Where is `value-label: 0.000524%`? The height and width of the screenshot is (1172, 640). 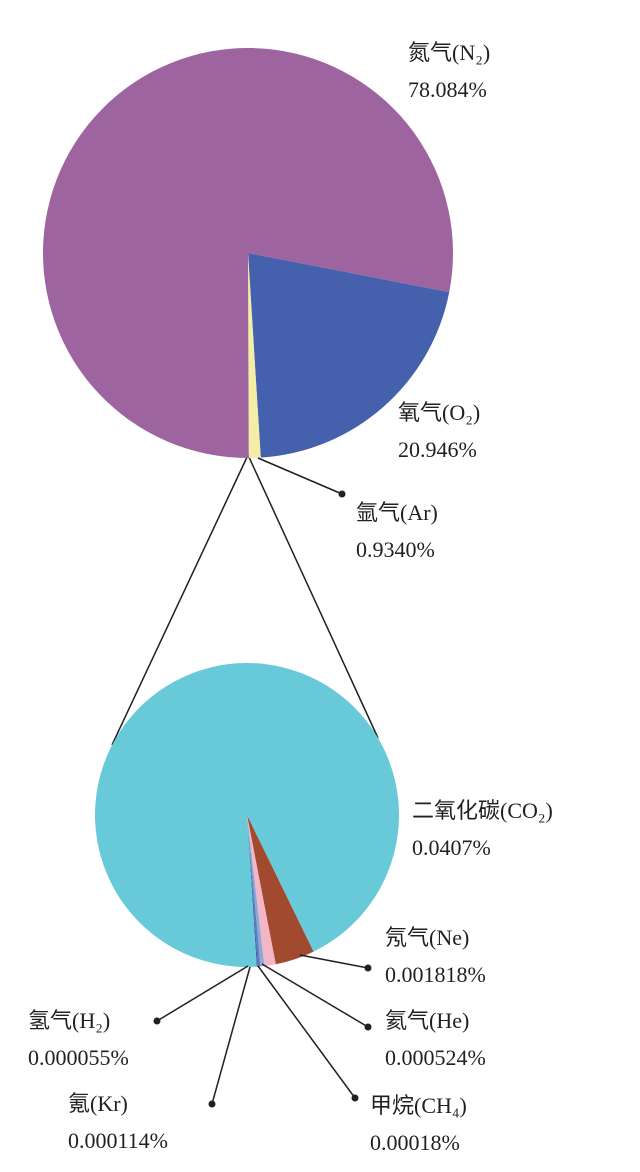
value-label: 0.000524% is located at coordinates (435, 1057).